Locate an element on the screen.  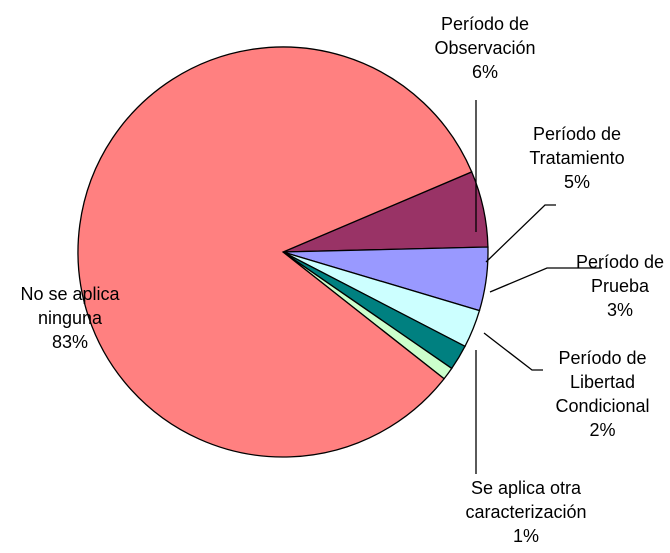
slice-label: Período de Observación 6% is located at coordinates (485, 48).